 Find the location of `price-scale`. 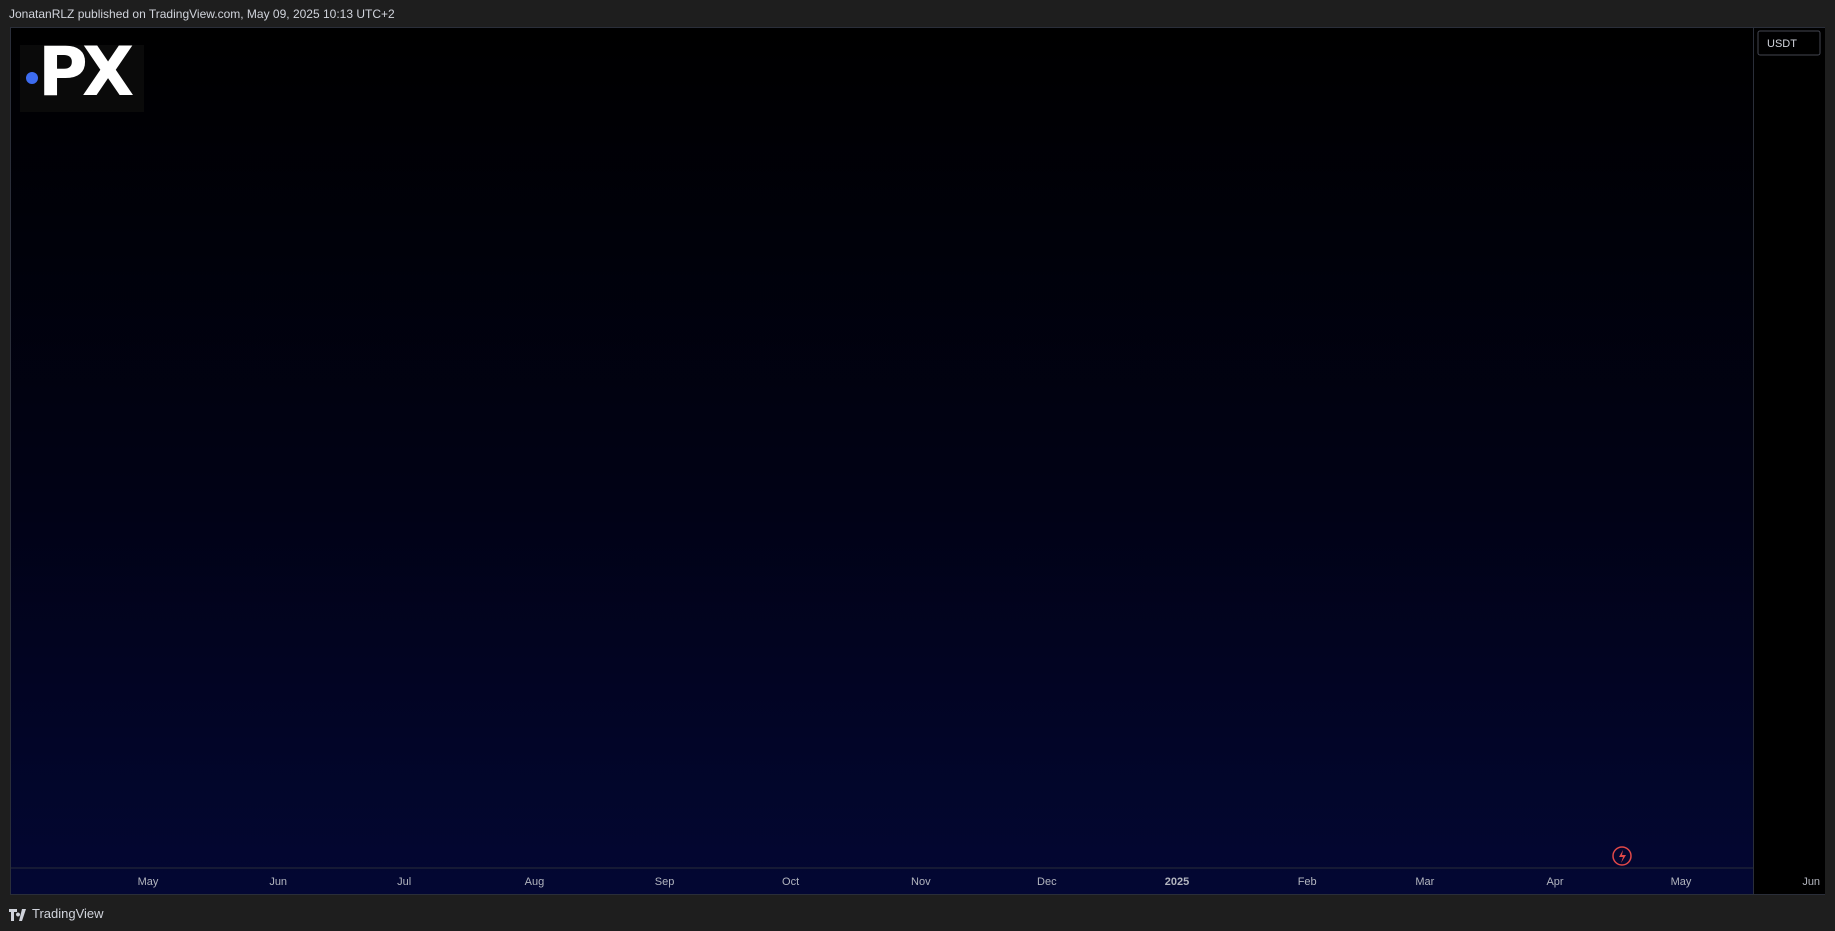

price-scale is located at coordinates (1789, 461).